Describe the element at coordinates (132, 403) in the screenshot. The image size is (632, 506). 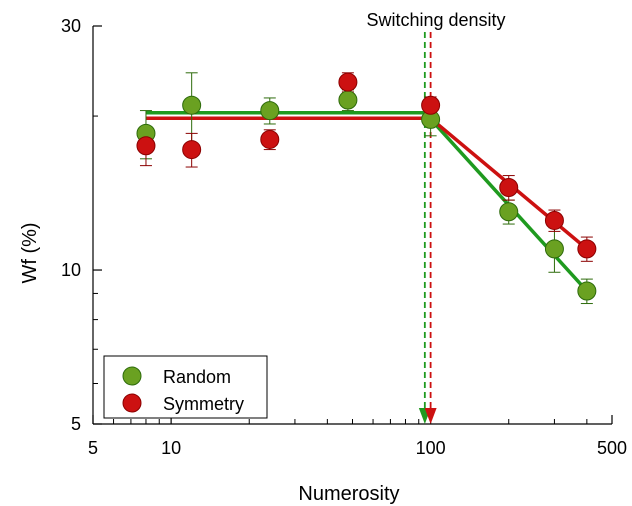
I see `legend-marker-symmetry` at that location.